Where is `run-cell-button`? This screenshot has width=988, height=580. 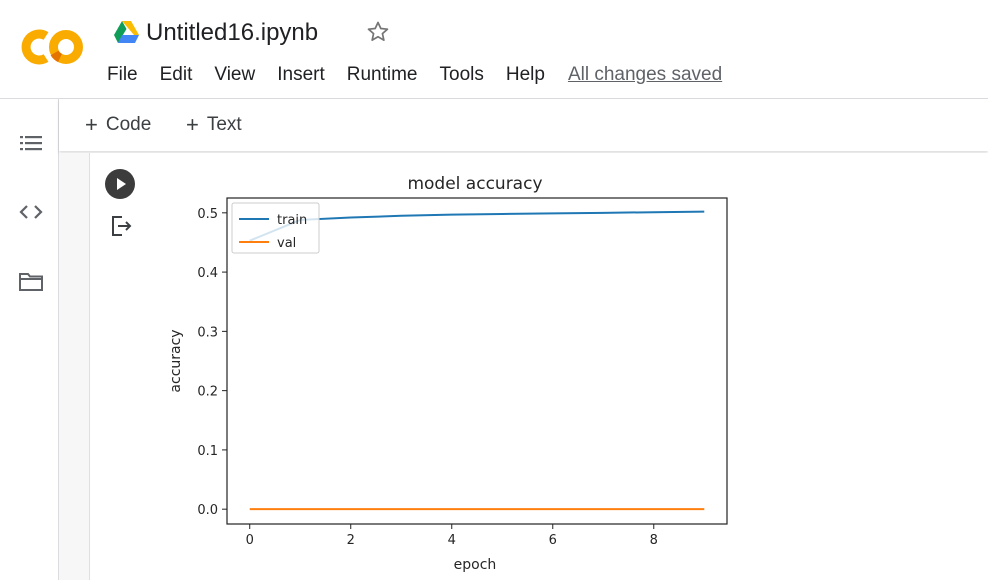
run-cell-button is located at coordinates (120, 184).